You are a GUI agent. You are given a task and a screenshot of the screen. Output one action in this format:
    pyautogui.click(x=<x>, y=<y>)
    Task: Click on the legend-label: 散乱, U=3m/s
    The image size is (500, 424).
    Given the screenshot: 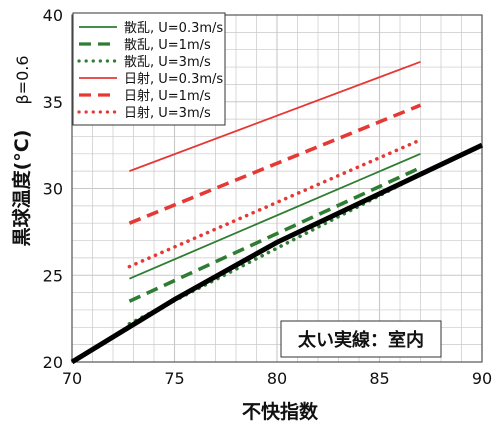 What is the action you would take?
    pyautogui.click(x=167, y=62)
    